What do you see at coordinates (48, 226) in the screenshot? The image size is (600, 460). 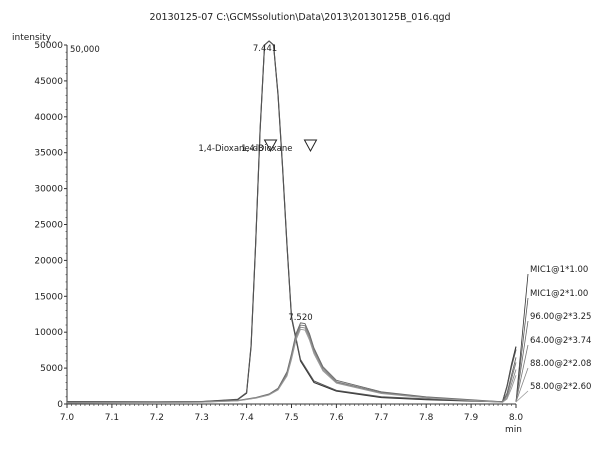 I see `y-tick-label: 25000` at bounding box center [48, 226].